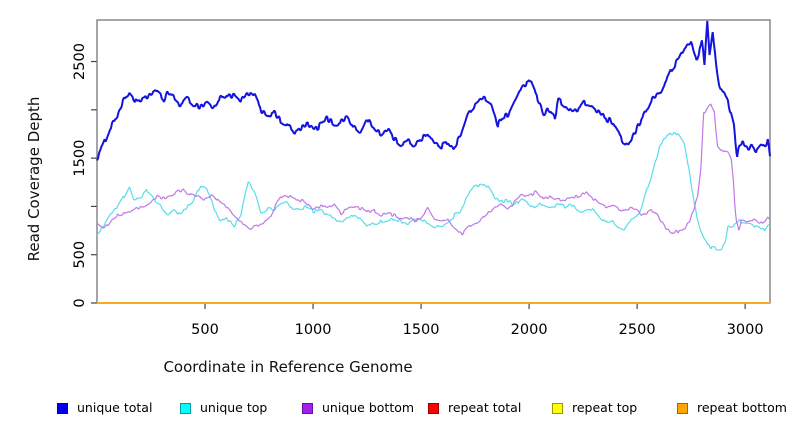  I want to click on repeat-bottom-swatch-icon, so click(682, 408).